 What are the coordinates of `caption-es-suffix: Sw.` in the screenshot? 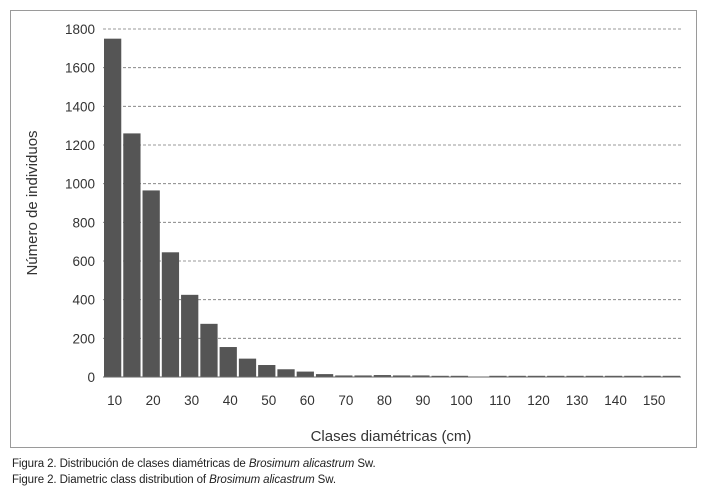 It's located at (365, 464).